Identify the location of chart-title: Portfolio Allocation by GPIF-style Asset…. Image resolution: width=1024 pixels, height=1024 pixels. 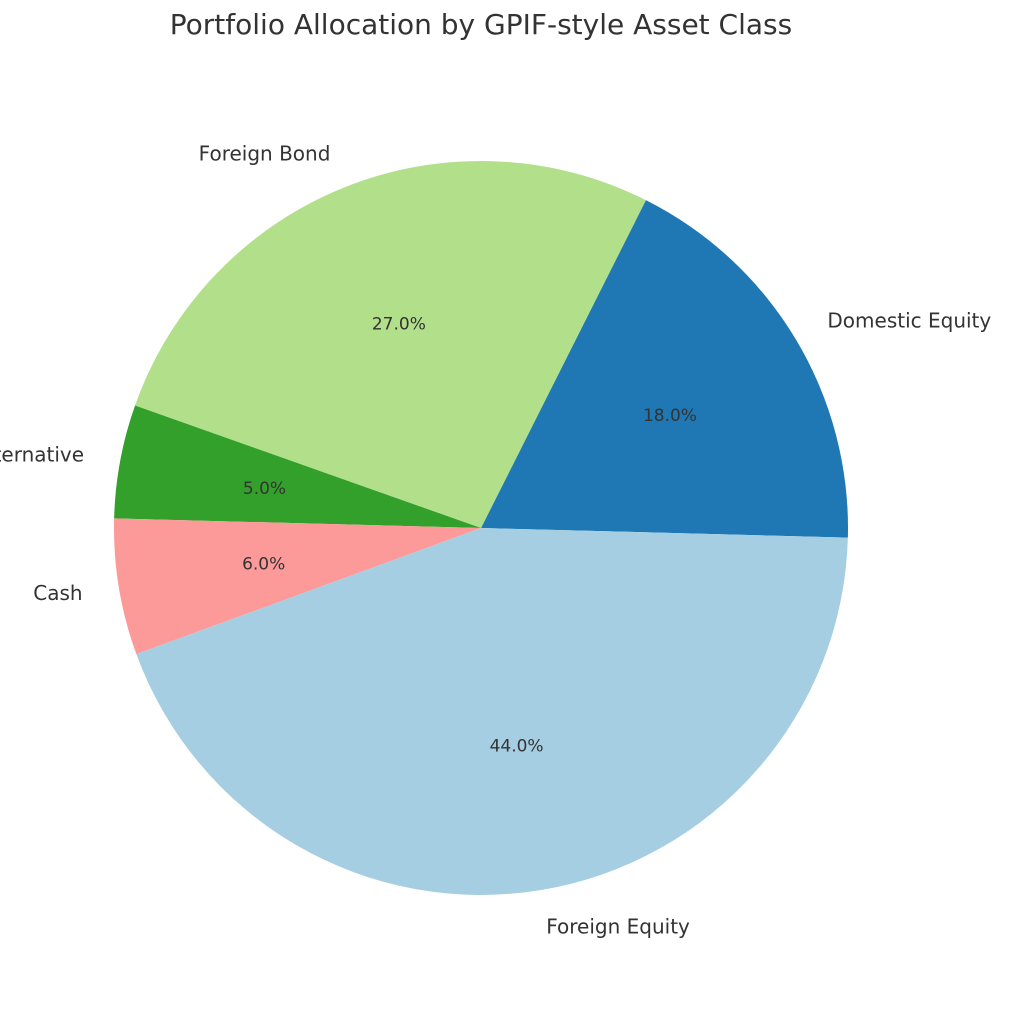
(481, 24).